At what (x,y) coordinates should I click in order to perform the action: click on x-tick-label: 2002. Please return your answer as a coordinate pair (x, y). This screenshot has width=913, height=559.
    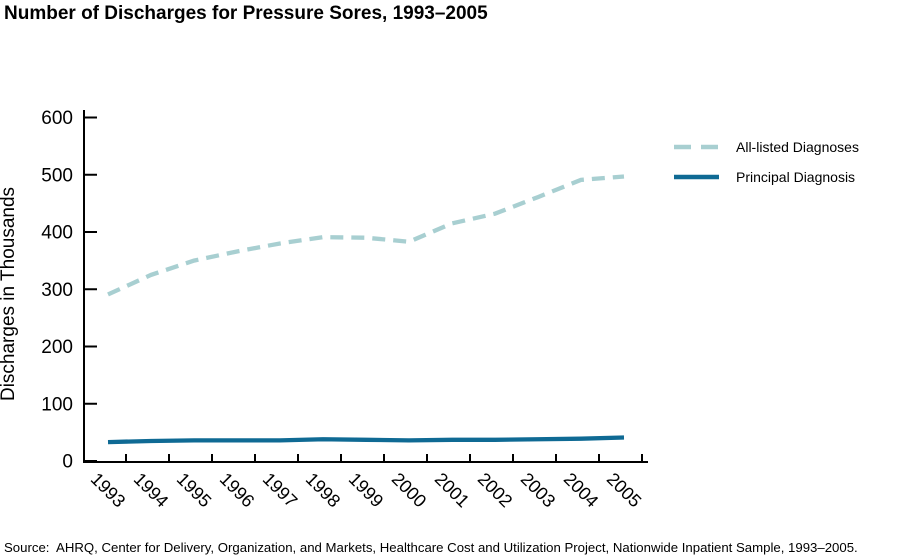
    Looking at the image, I should click on (495, 490).